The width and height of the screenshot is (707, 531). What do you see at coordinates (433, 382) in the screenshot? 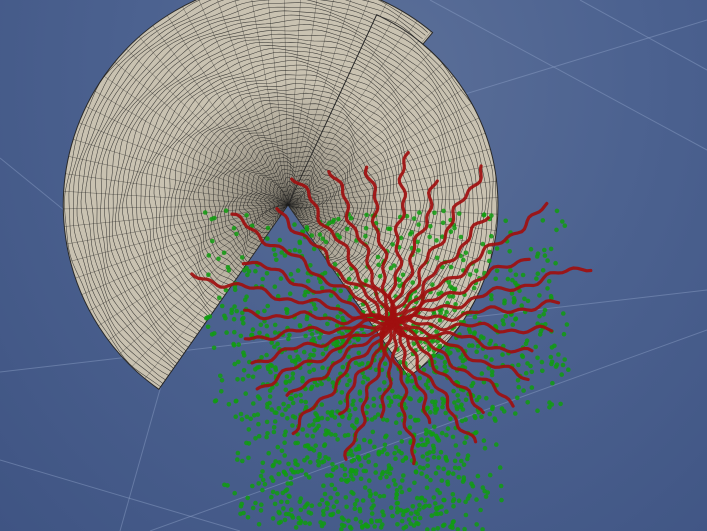
I see `ray-line` at bounding box center [433, 382].